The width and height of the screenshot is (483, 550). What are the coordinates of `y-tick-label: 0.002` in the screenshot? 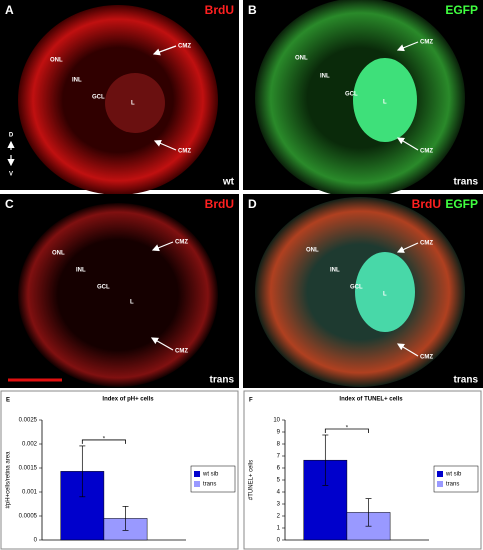 It's located at (30, 445).